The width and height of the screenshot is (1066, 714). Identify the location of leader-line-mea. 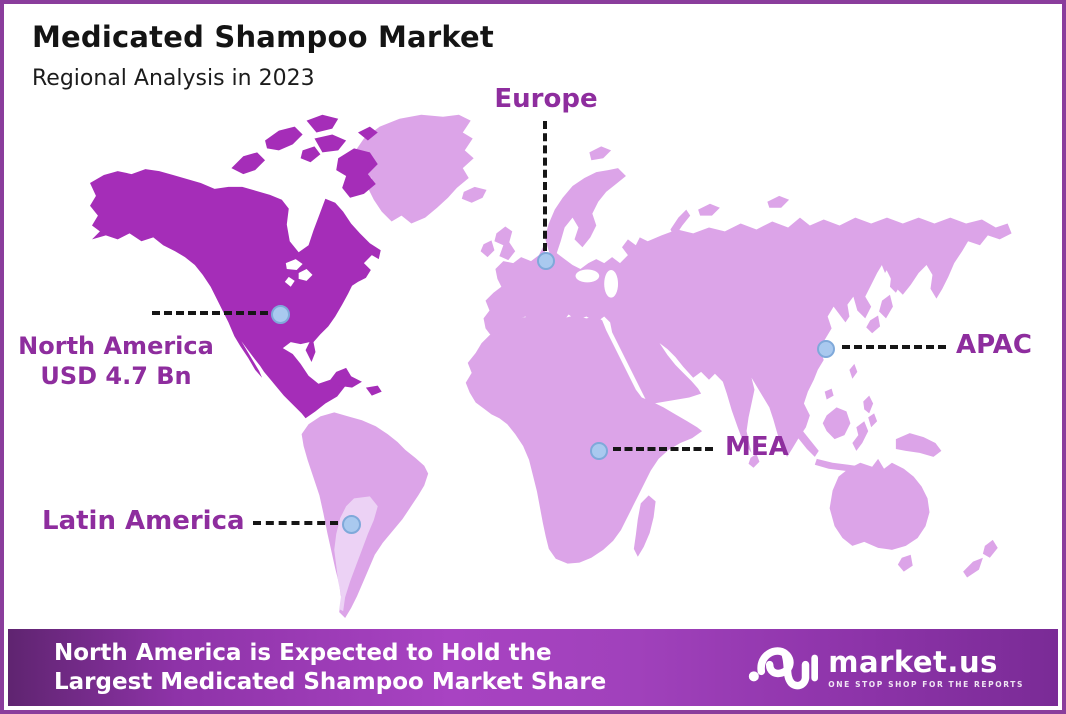
(663, 449).